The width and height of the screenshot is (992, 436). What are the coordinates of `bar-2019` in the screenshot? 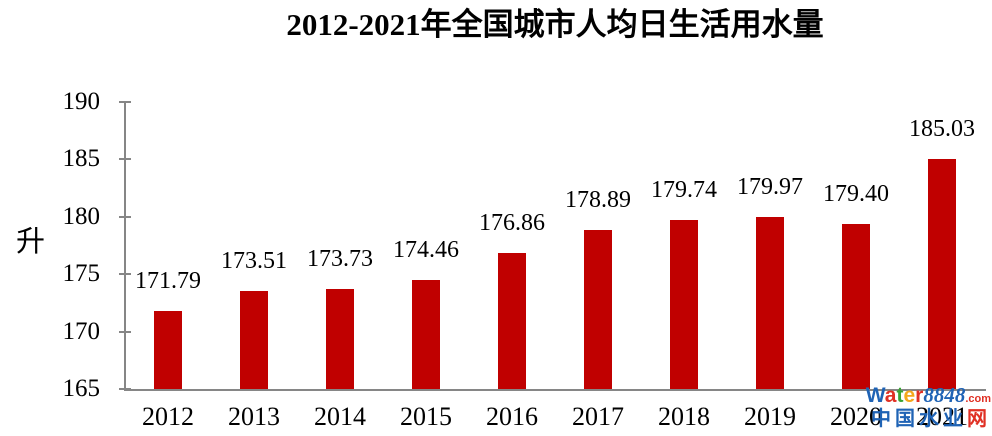 It's located at (770, 303).